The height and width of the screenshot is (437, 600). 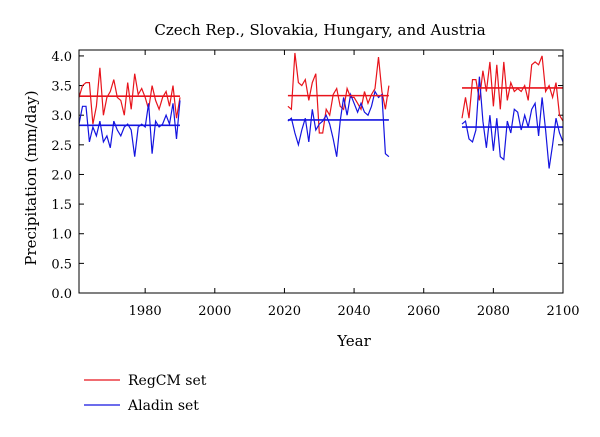 I want to click on x-tick-label: 2020, so click(x=284, y=311).